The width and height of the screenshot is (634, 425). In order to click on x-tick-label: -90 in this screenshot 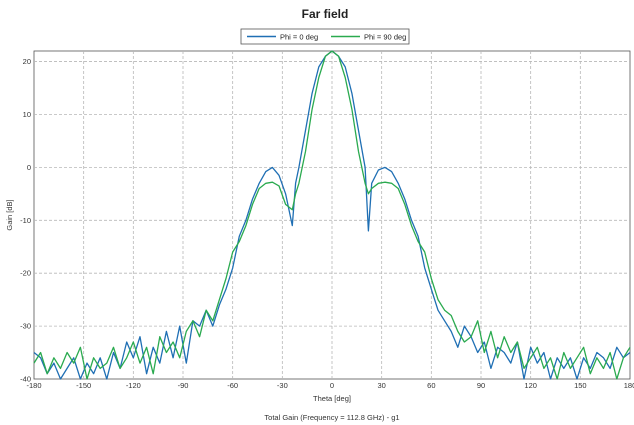, I will do `click(183, 385)`.